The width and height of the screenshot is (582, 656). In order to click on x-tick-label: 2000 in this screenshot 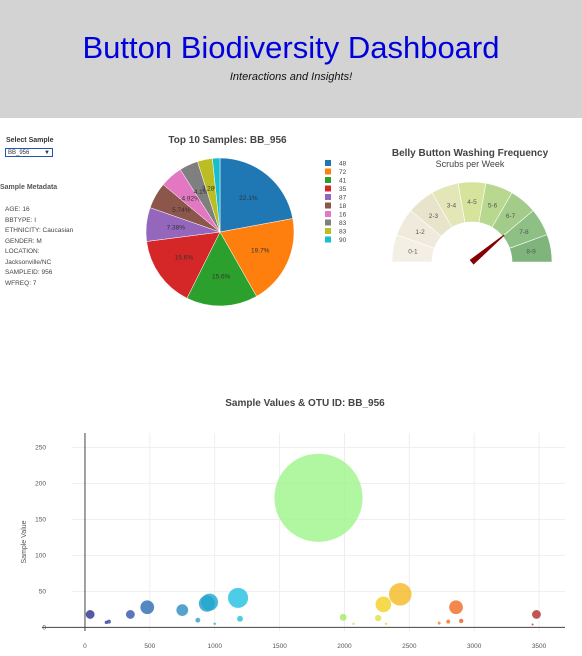, I will do `click(344, 646)`.